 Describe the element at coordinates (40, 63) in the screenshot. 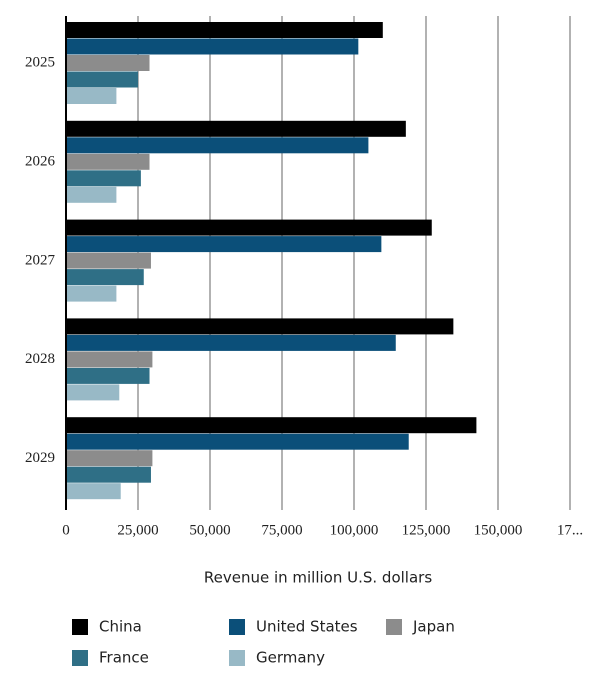

I see `y-tick-label: 2025` at that location.